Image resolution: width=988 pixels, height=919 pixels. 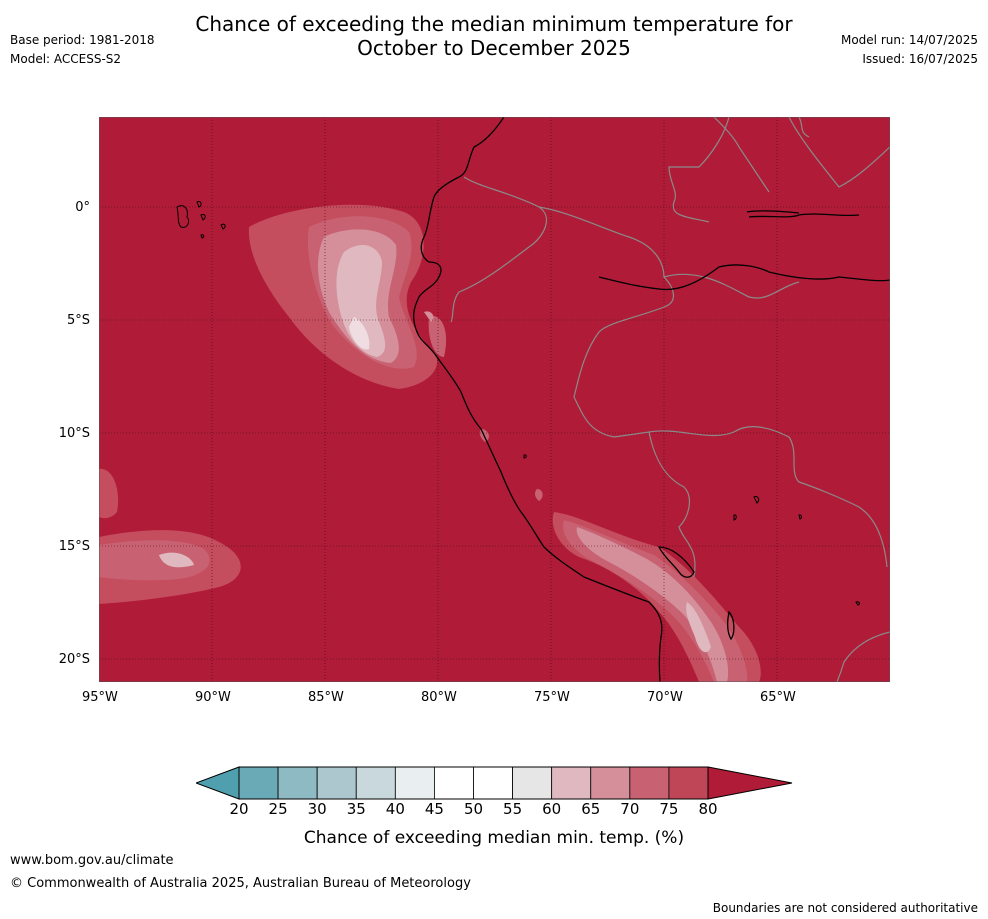 What do you see at coordinates (74, 546) in the screenshot?
I see `lat-label-15s: 15°S` at bounding box center [74, 546].